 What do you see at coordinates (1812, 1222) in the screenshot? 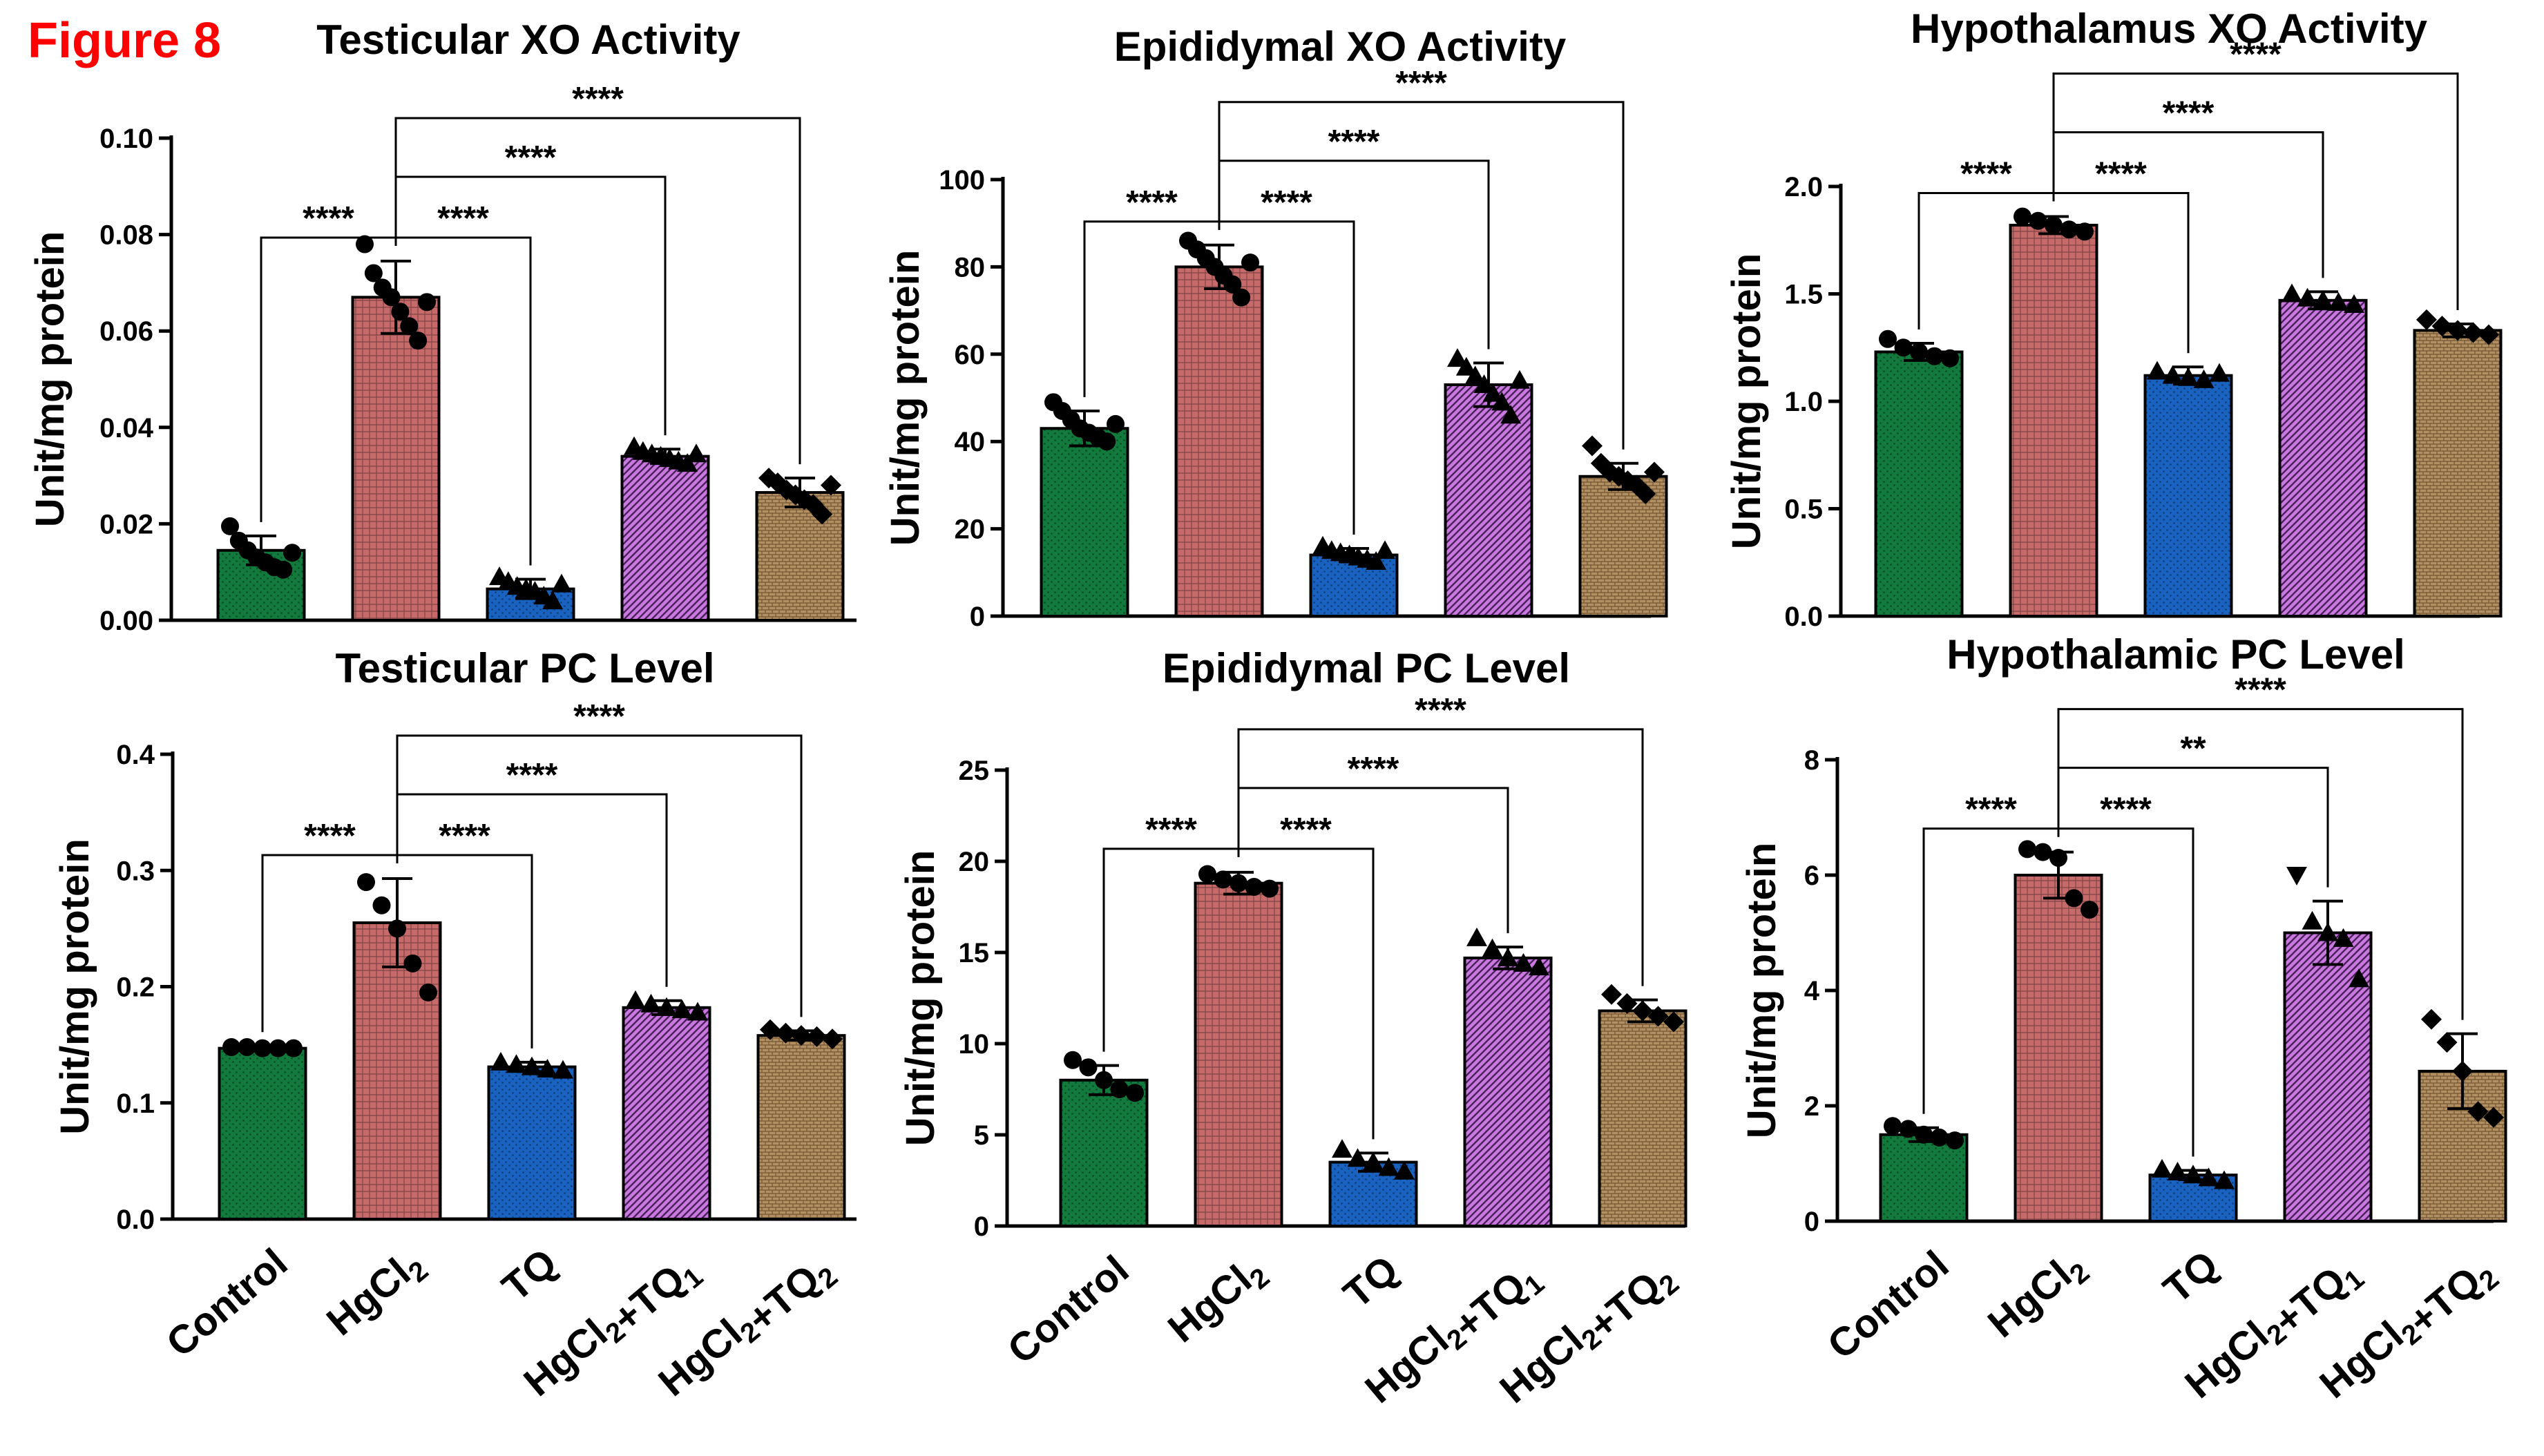
I see `y-tick-label: 0` at bounding box center [1812, 1222].